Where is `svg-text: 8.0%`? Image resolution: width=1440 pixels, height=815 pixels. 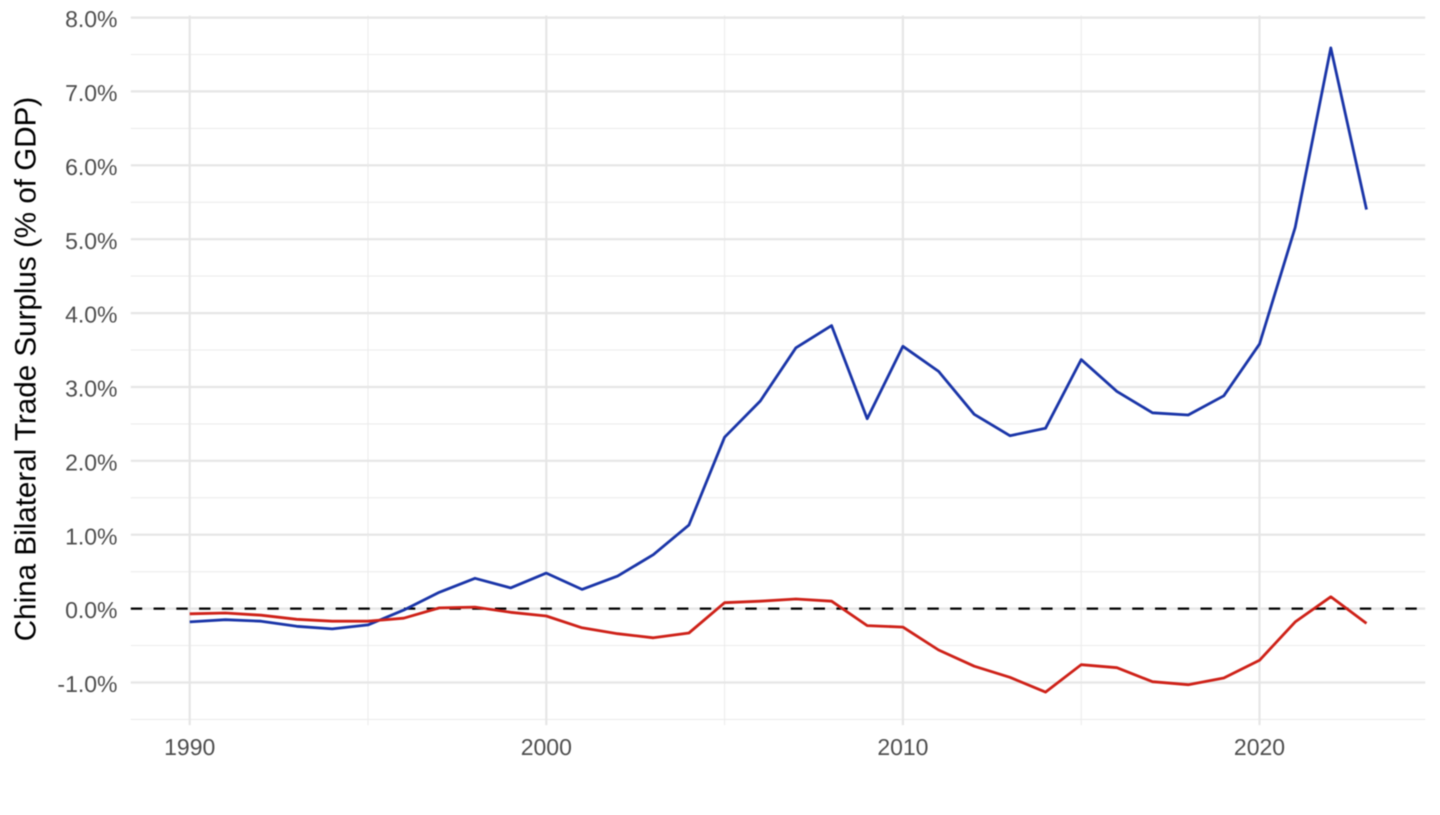 svg-text: 8.0% is located at coordinates (91, 19).